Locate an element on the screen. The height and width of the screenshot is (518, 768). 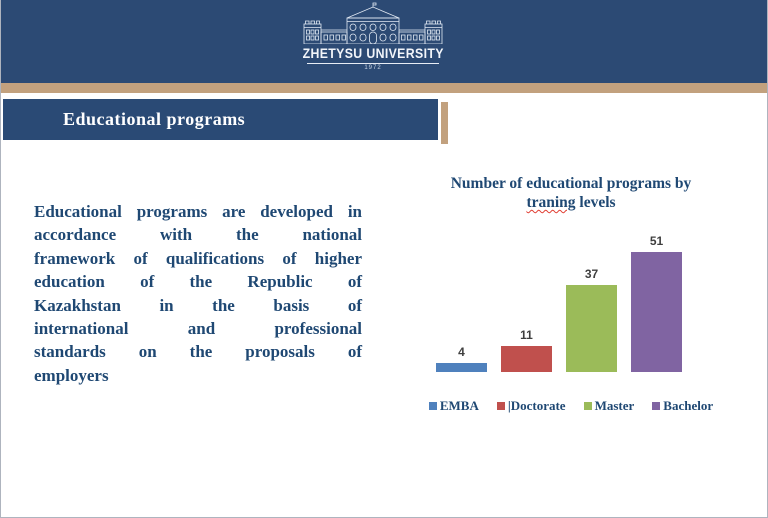
university-building-icon is located at coordinates (373, 23).